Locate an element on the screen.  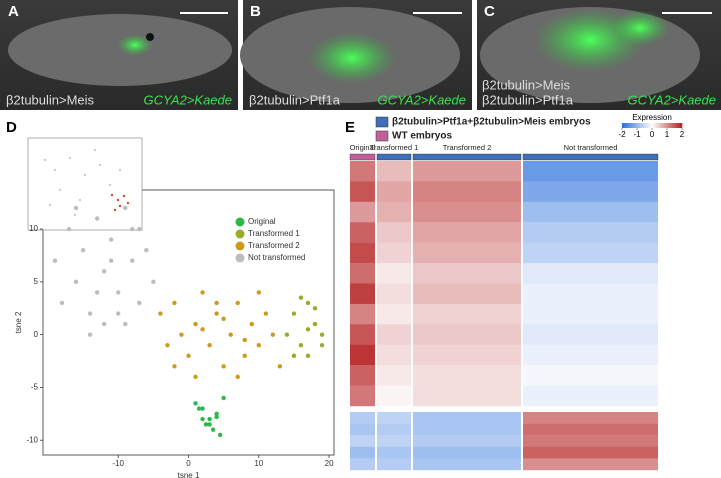
y-tick-label: -5 is located at coordinates (35, 387).